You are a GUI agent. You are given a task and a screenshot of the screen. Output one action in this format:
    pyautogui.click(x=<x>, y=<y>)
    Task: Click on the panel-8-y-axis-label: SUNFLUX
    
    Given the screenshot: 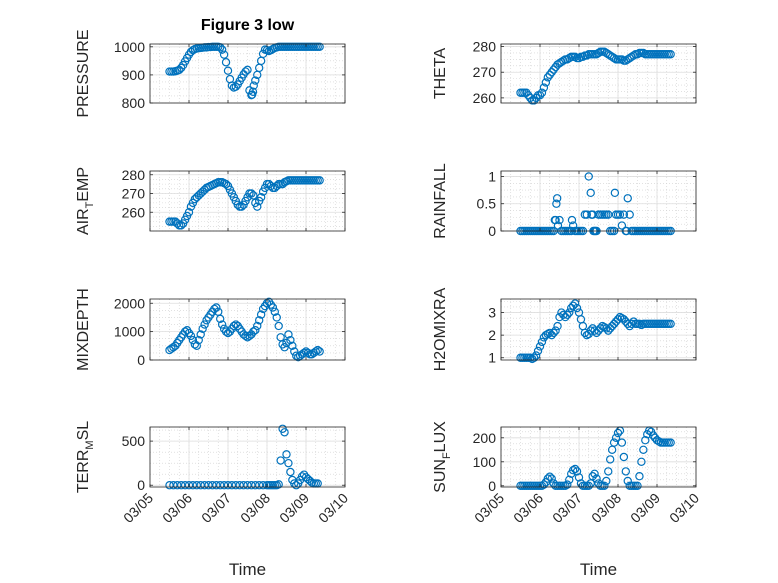 What is the action you would take?
    pyautogui.click(x=442, y=457)
    